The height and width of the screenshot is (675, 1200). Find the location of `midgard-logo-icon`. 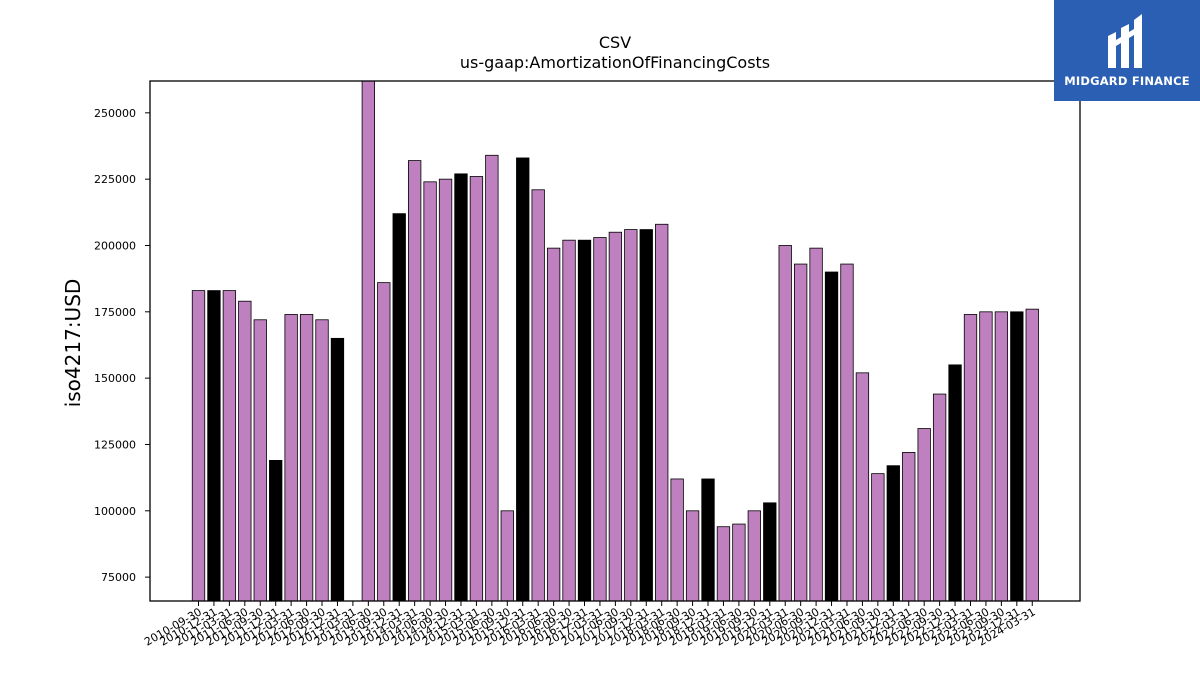

midgard-logo-icon is located at coordinates (1125, 41).